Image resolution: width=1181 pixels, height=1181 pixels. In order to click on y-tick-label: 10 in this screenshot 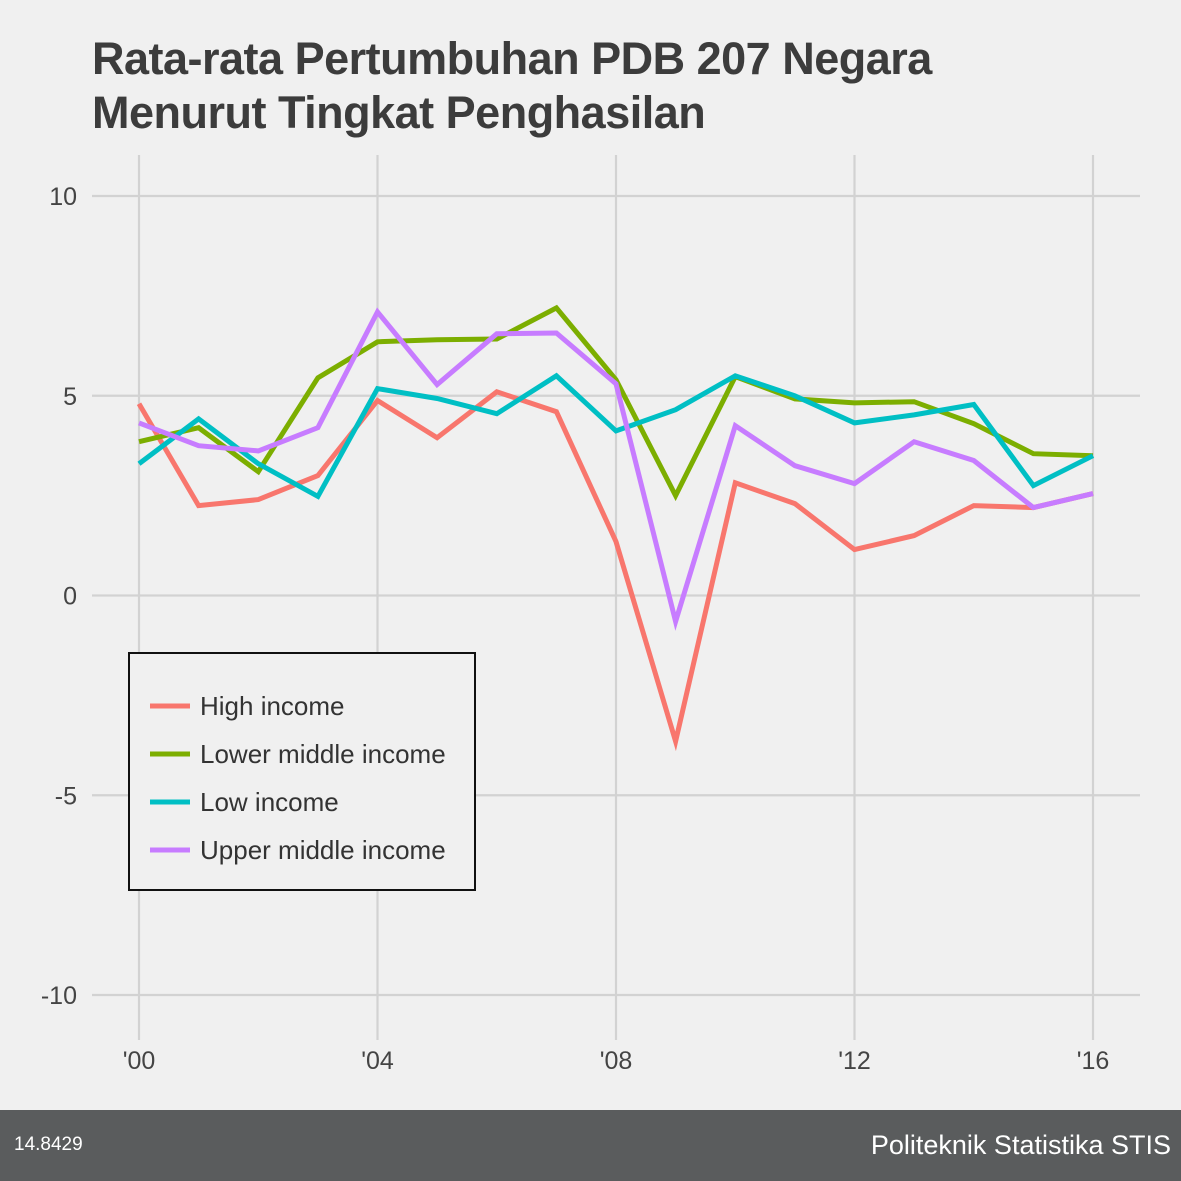, I will do `click(63, 197)`.